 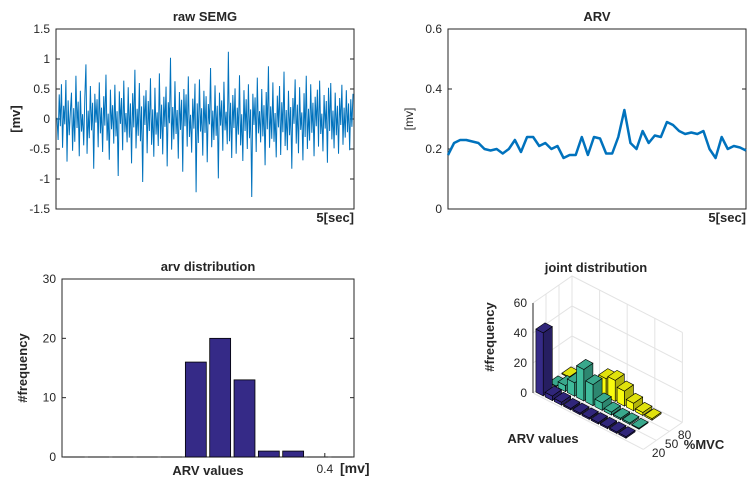 What do you see at coordinates (46, 59) in the screenshot?
I see `raw-semg-ytick-label: 1` at bounding box center [46, 59].